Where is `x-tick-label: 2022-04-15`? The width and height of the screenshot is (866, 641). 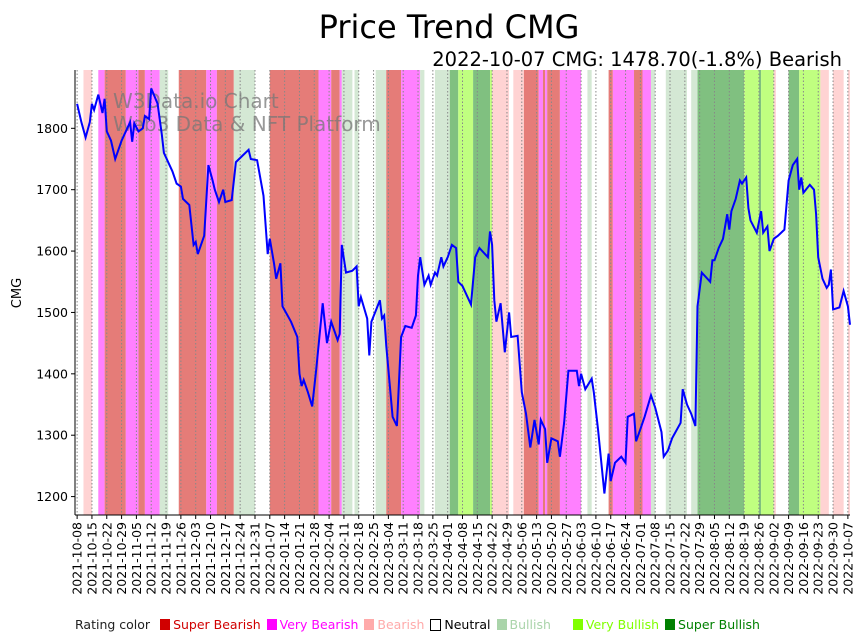
x-tick-label: 2022-04-15 is located at coordinates (477, 558).